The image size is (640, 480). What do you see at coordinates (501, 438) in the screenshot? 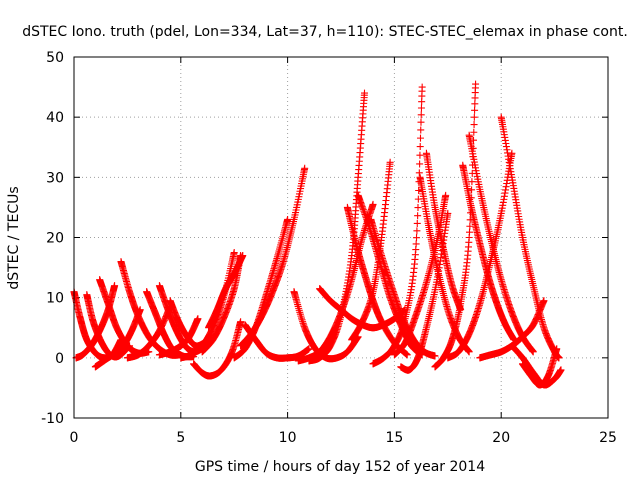
I see `x-tick-label: 20` at bounding box center [501, 438].